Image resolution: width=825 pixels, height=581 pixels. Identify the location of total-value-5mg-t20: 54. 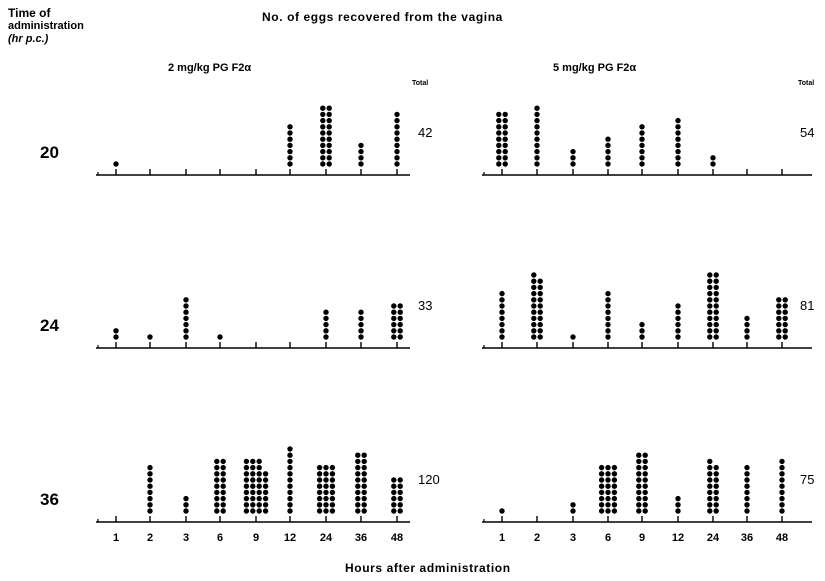
(807, 132).